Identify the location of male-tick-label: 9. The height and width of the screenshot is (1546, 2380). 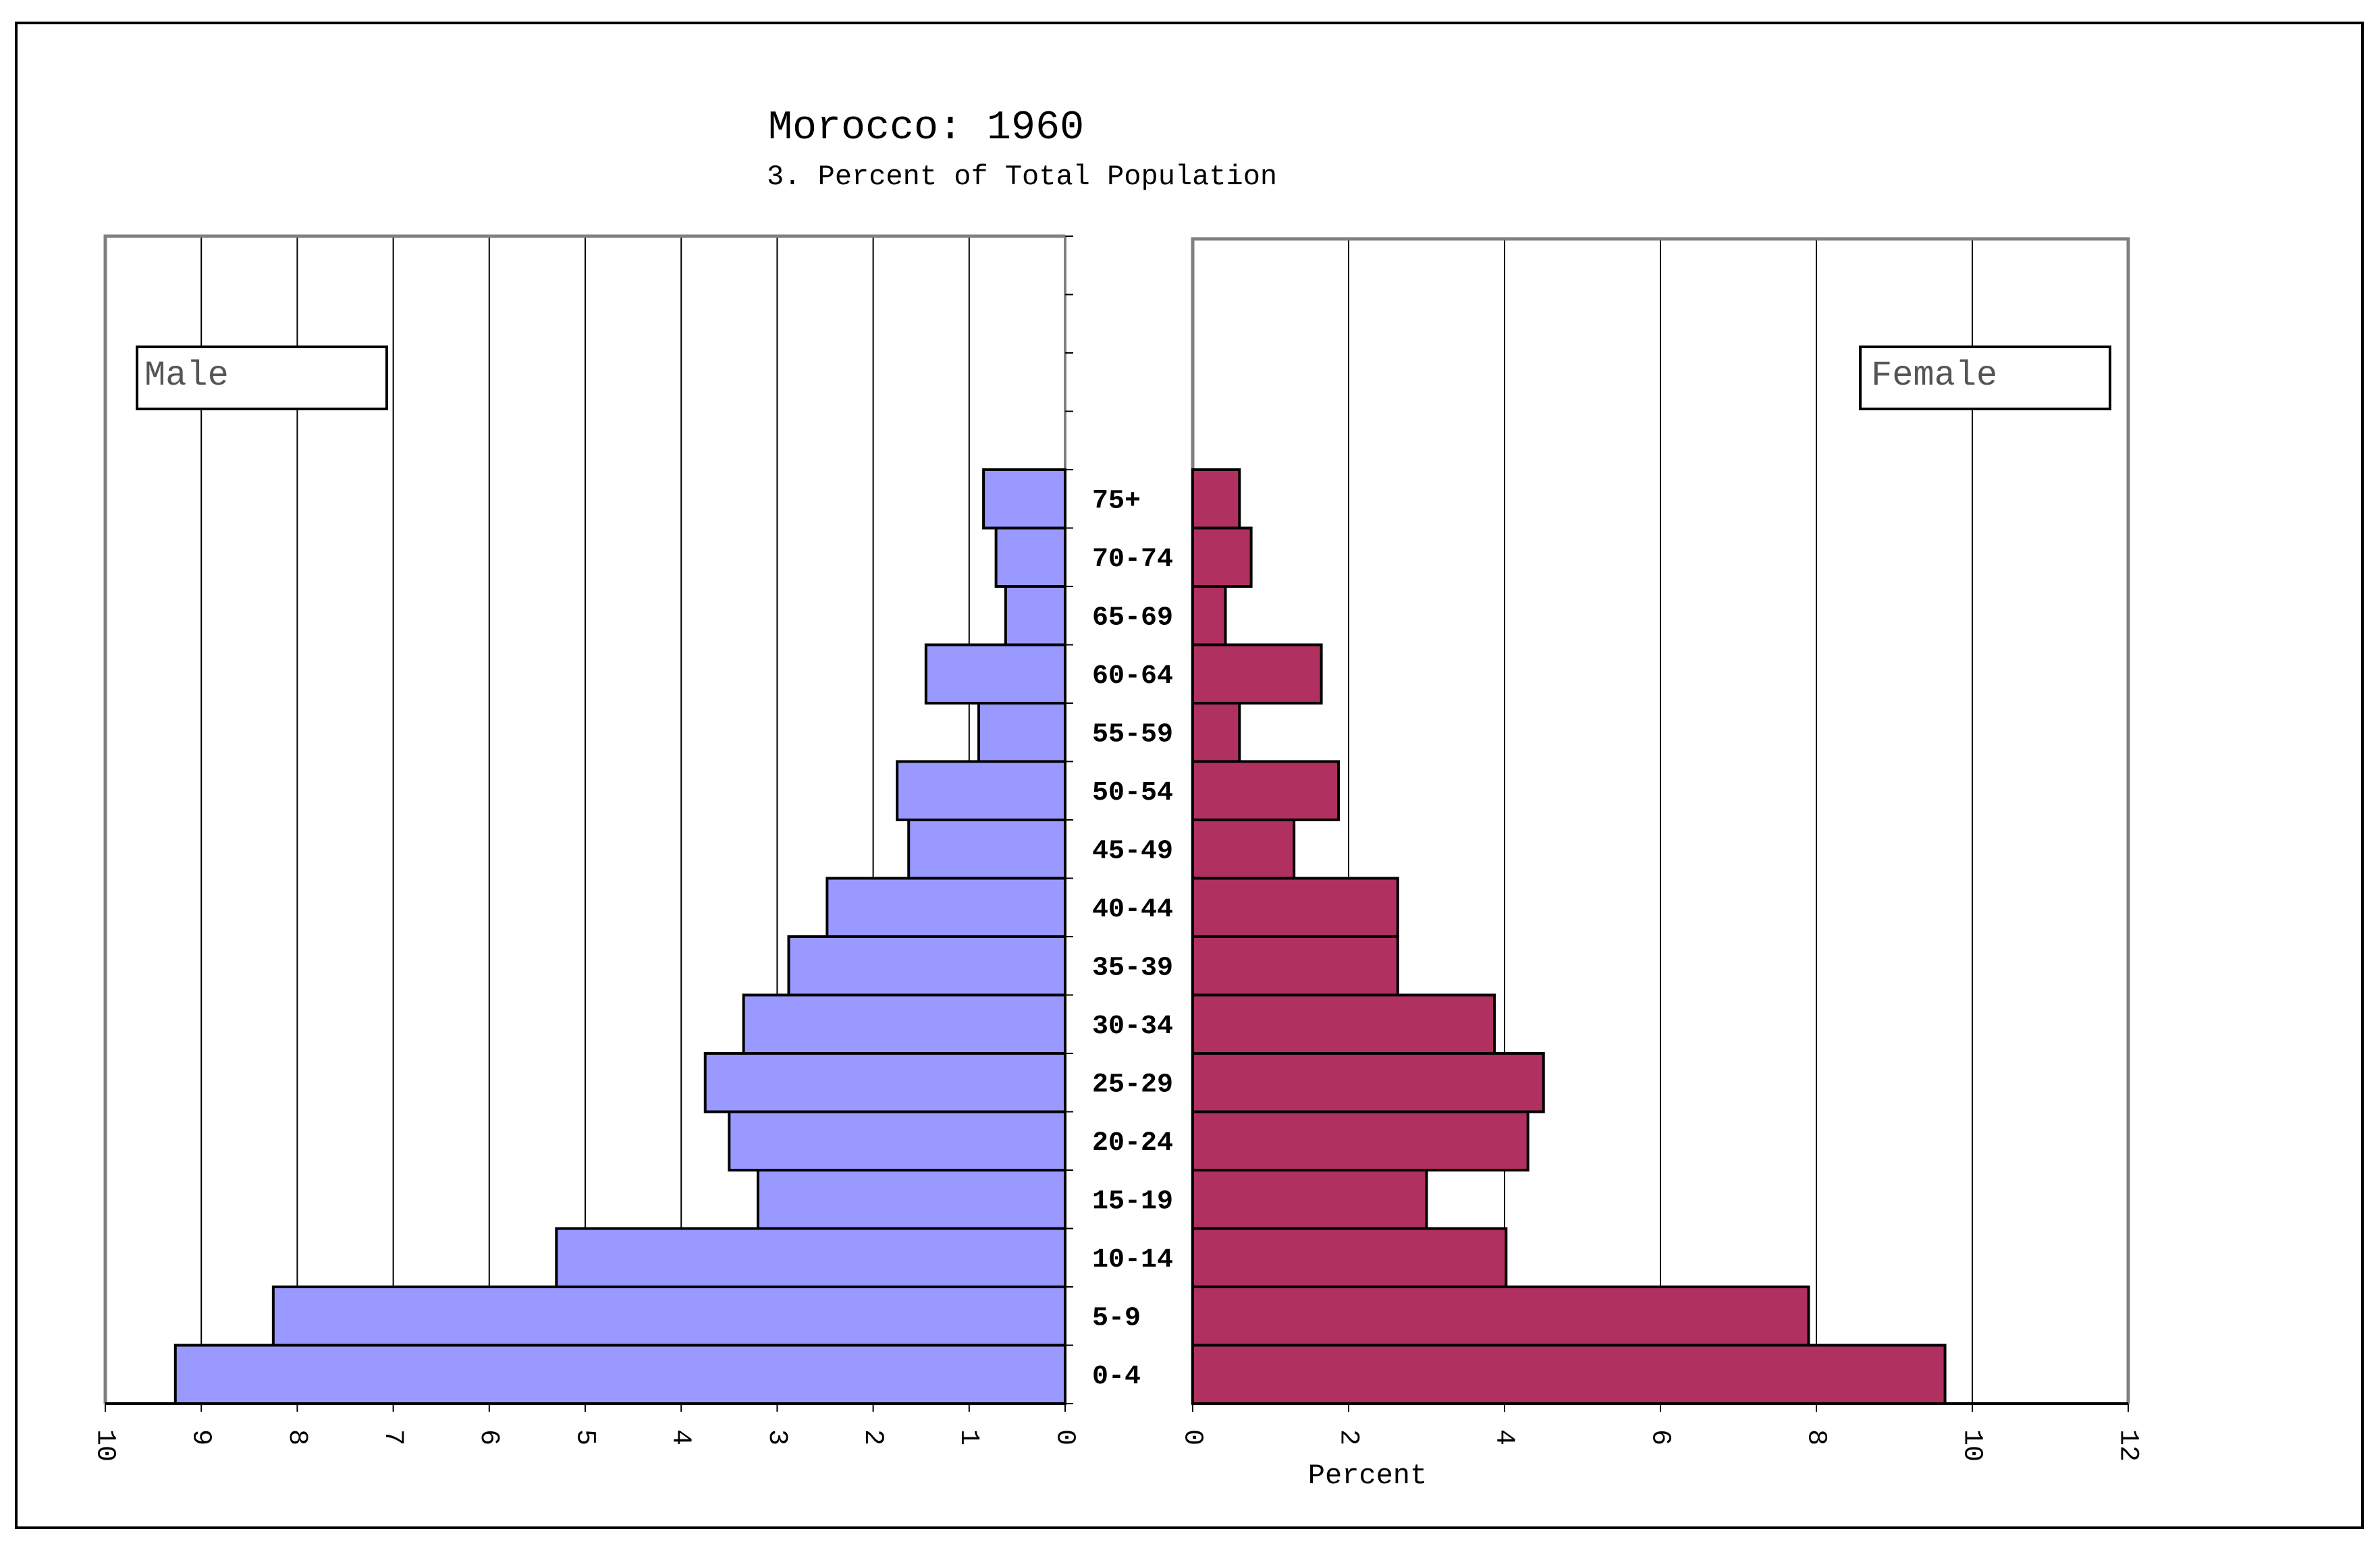
(201, 1437).